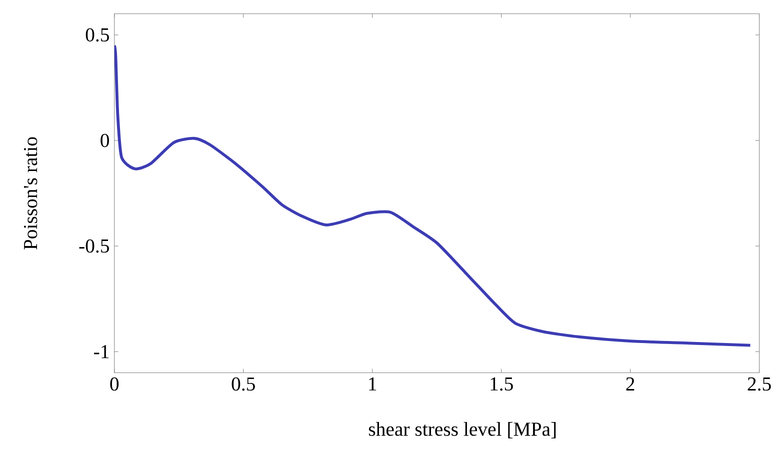  Describe the element at coordinates (243, 384) in the screenshot. I see `x-tick-label: 0.5` at that location.